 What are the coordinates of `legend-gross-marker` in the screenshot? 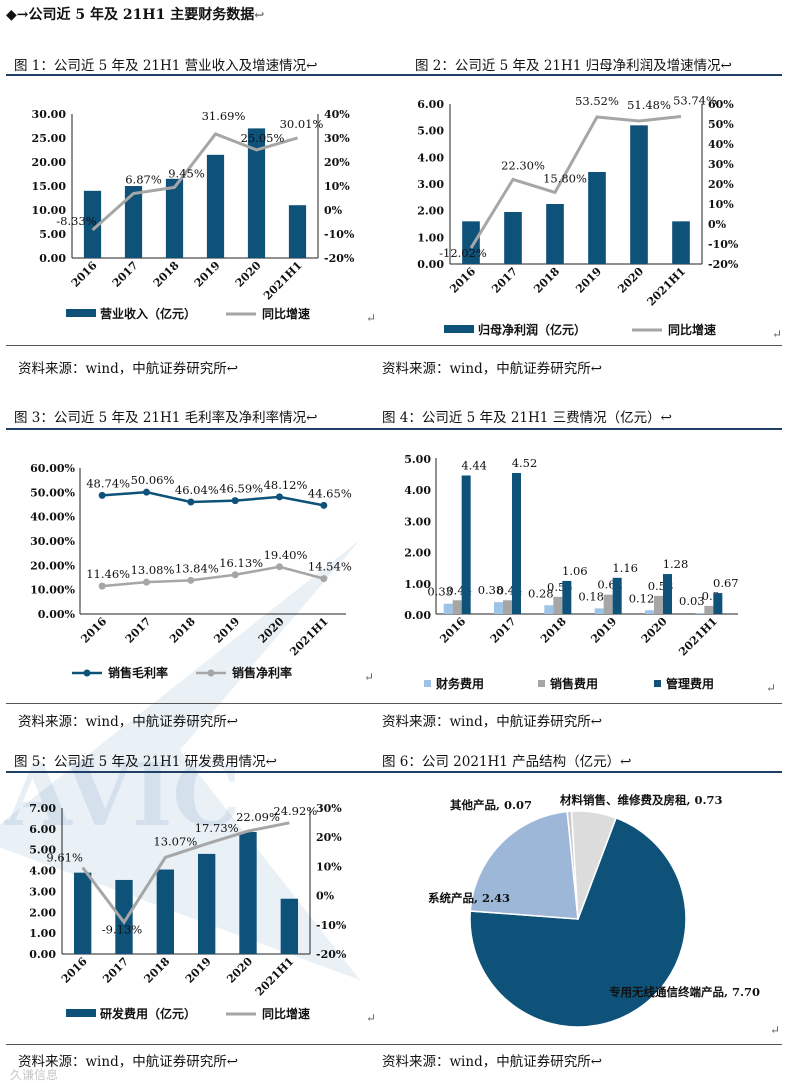 It's located at (87, 673).